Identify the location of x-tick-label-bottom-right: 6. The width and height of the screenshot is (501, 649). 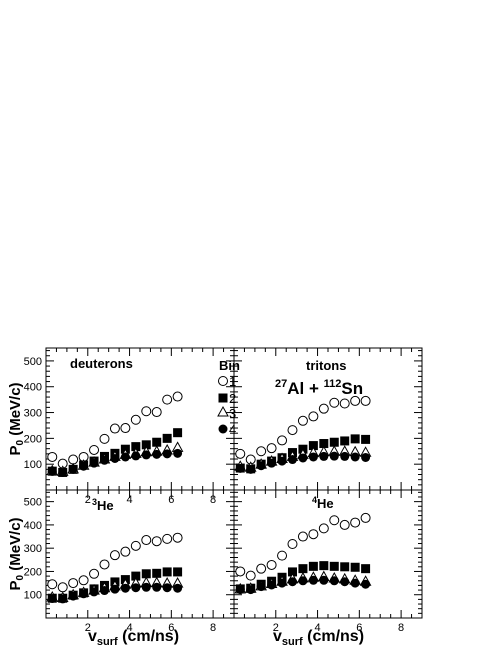
(359, 628).